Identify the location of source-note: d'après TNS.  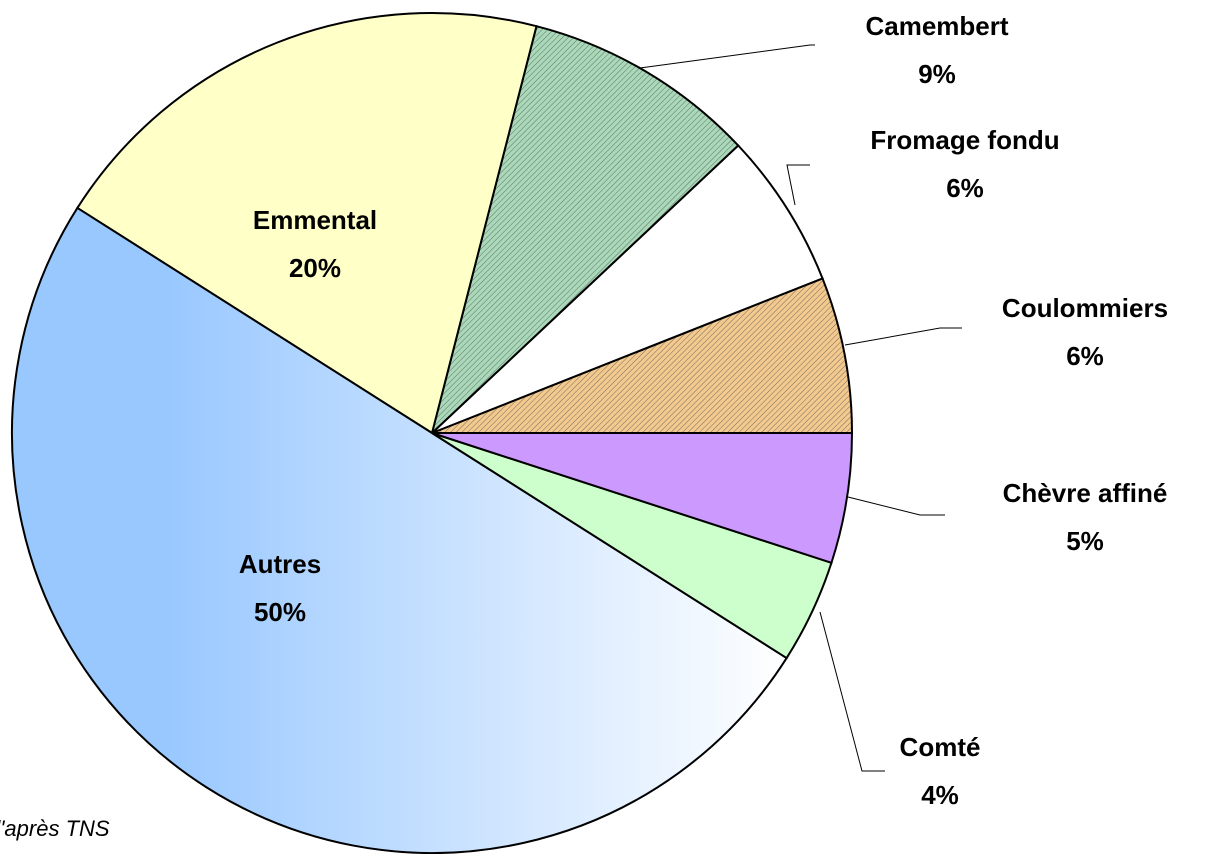
(55, 828).